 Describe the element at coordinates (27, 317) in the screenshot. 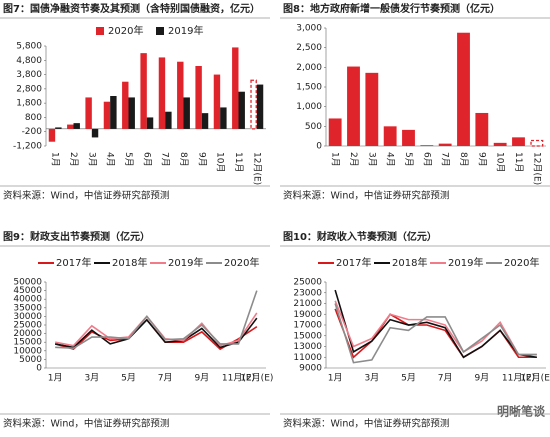

I see `y-tick-label: 30000` at that location.